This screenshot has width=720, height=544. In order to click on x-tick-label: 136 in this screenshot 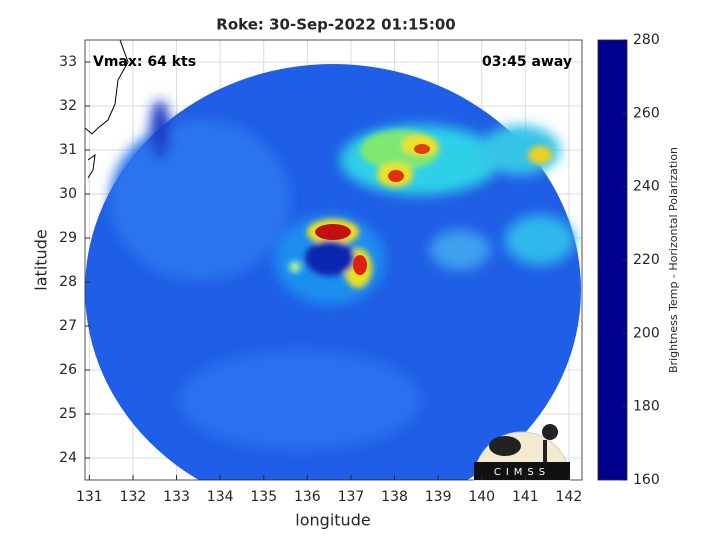, I will do `click(307, 497)`.